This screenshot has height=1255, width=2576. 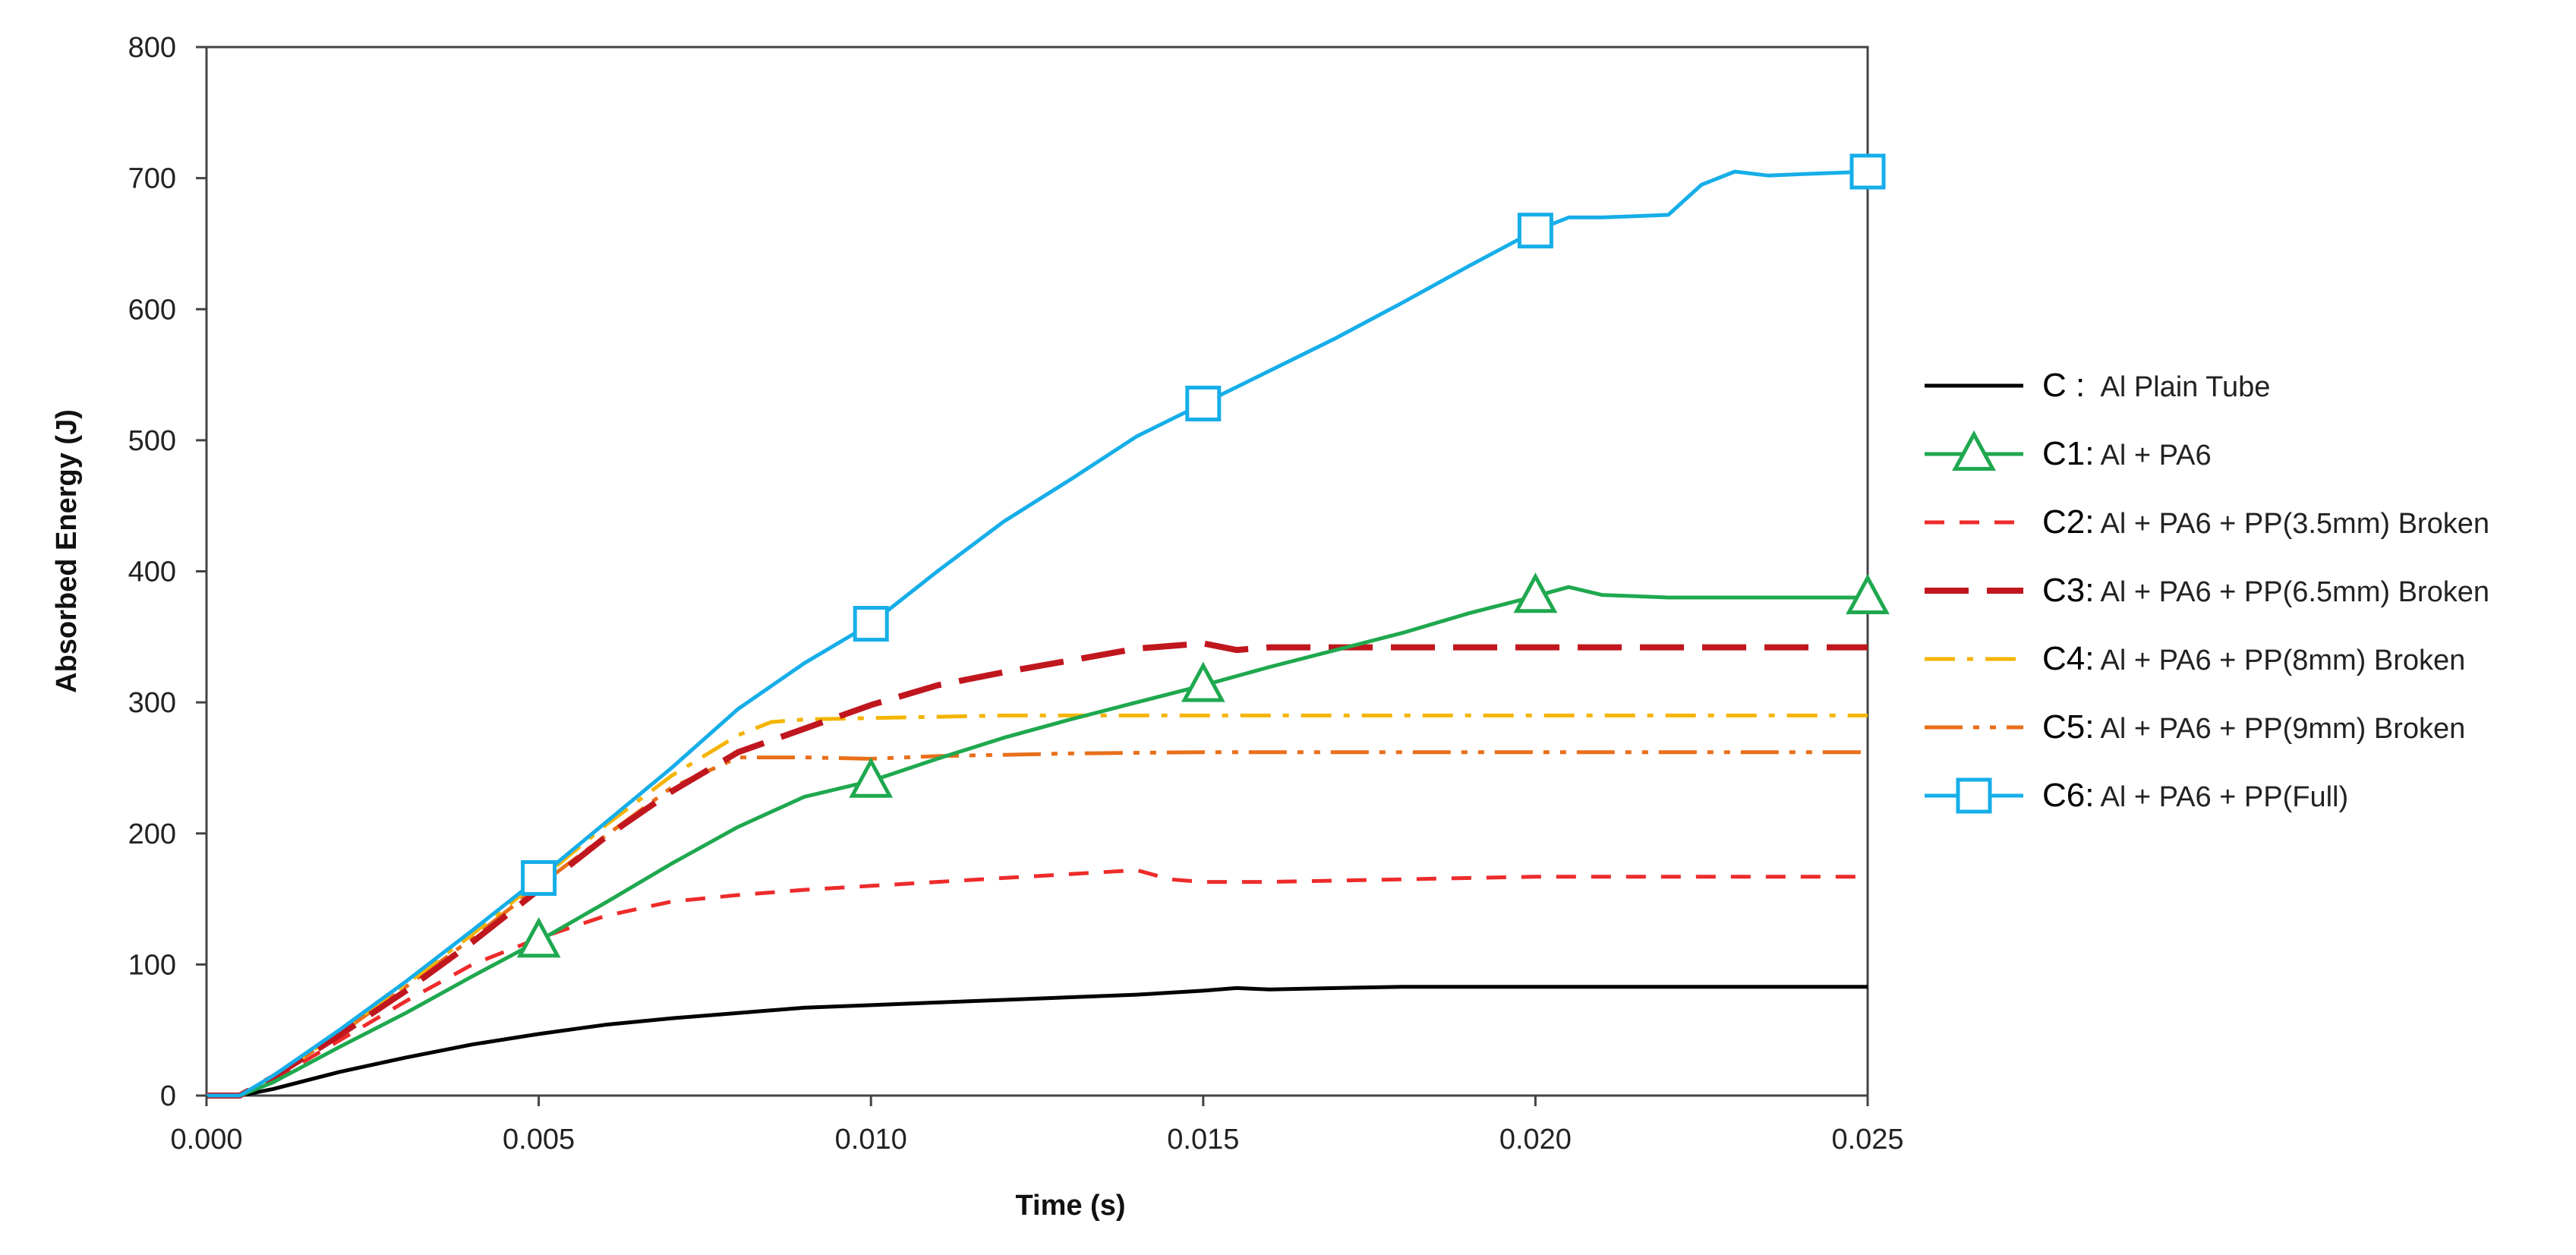 I want to click on series-line-c2, so click(x=1037, y=983).